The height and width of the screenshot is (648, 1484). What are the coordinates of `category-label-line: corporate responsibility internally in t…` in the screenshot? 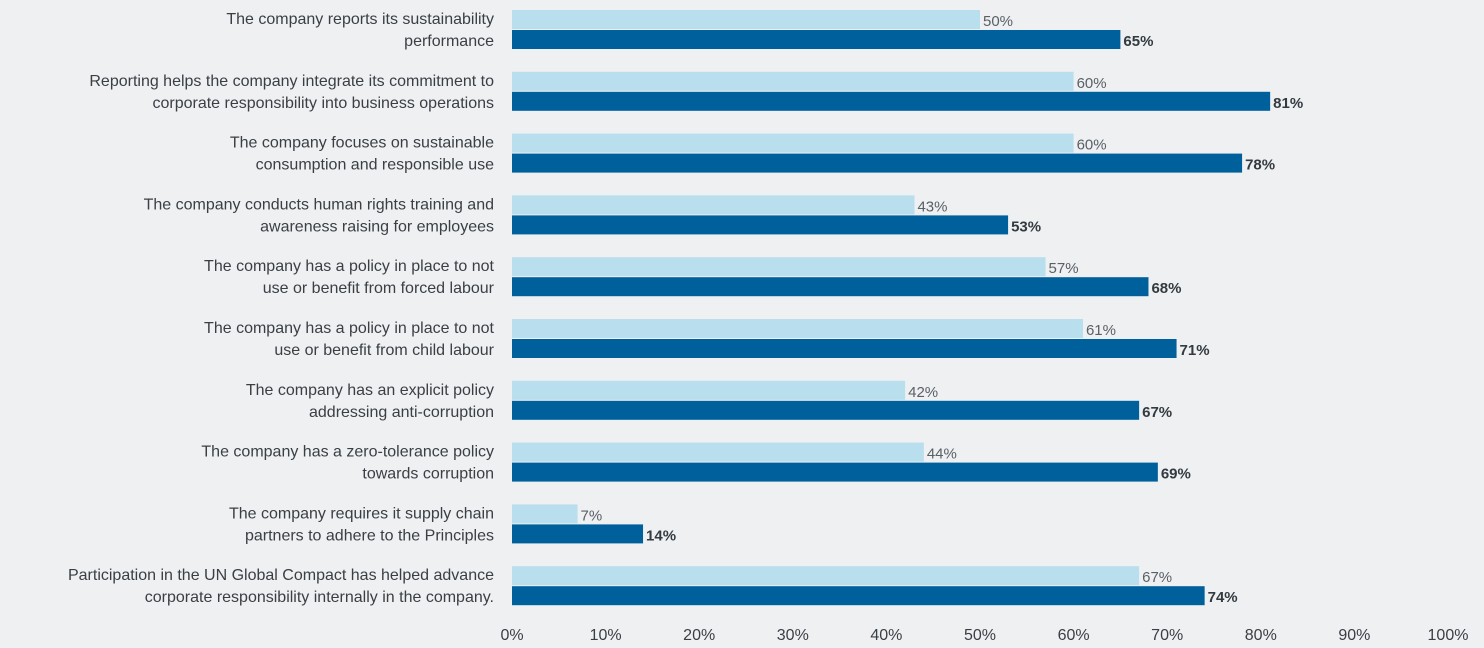 It's located at (319, 597).